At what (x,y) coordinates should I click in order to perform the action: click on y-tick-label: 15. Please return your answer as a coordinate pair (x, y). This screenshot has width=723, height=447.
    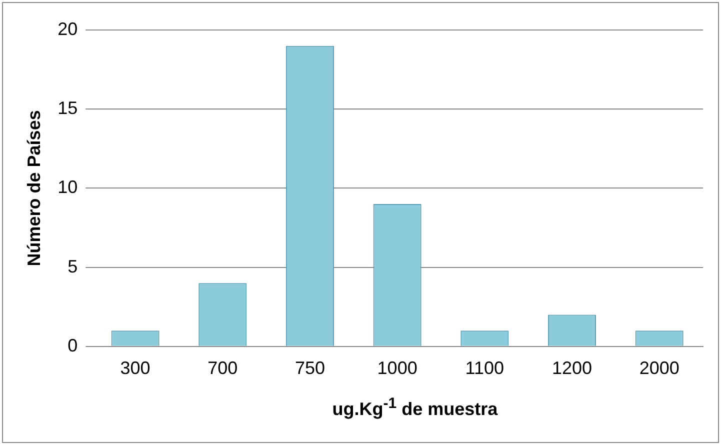
    Looking at the image, I should click on (68, 108).